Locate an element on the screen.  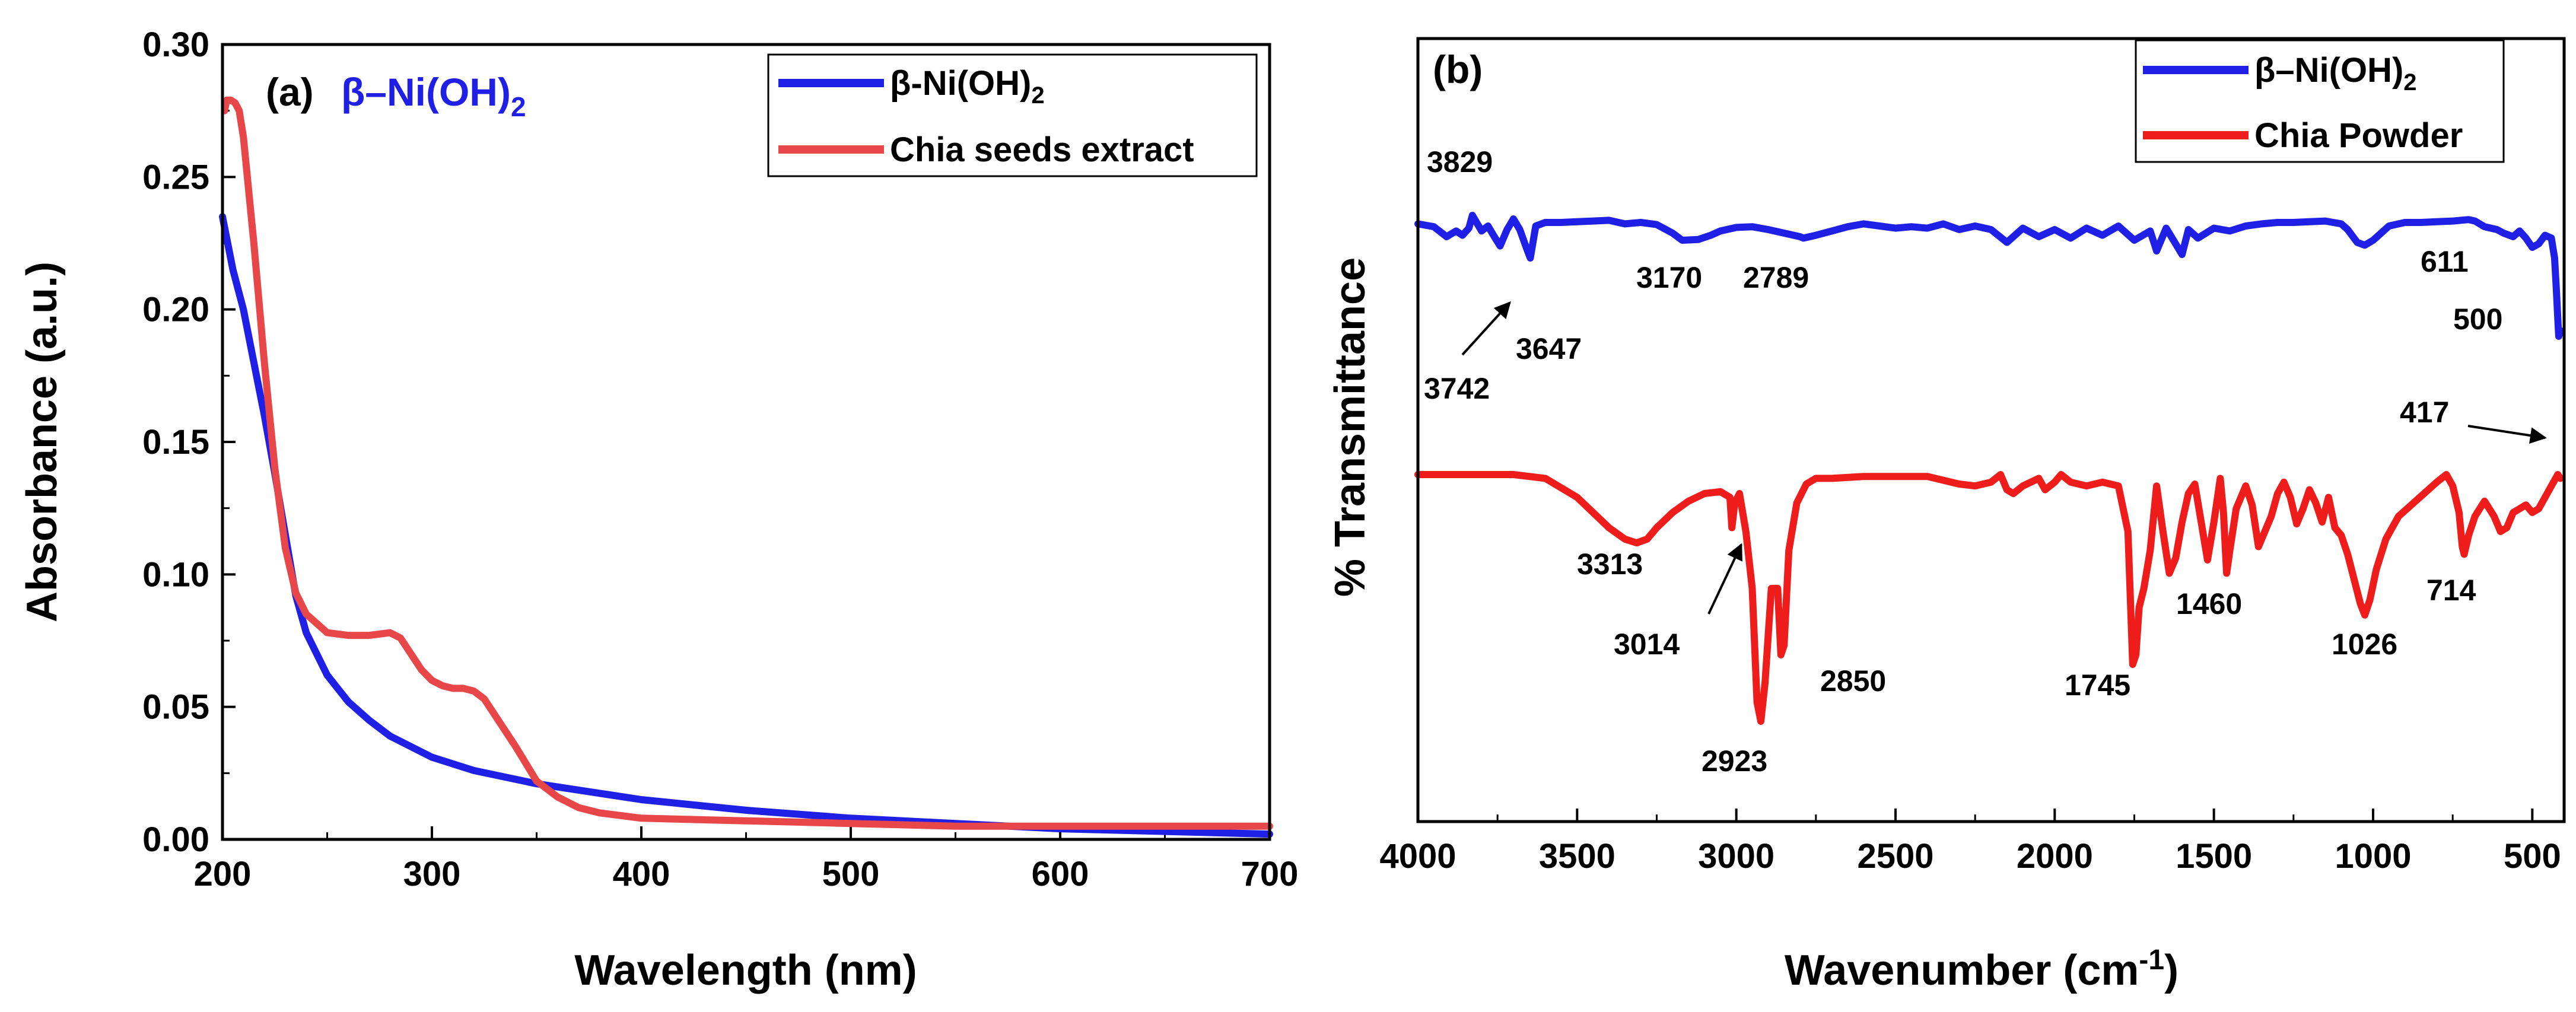
peak-label-2789: 2789 is located at coordinates (1776, 277).